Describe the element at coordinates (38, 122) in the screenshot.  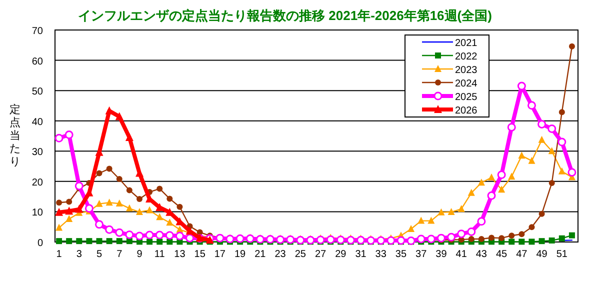
I see `y-tick-label: 40` at that location.